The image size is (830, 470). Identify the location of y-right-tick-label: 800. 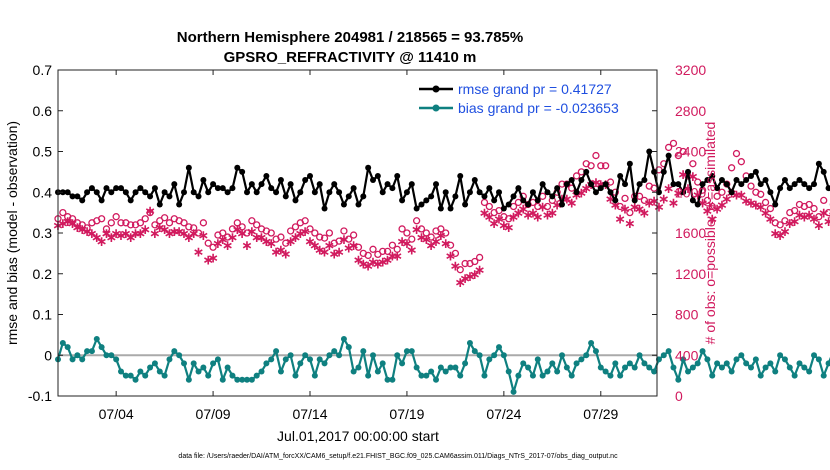
(687, 315).